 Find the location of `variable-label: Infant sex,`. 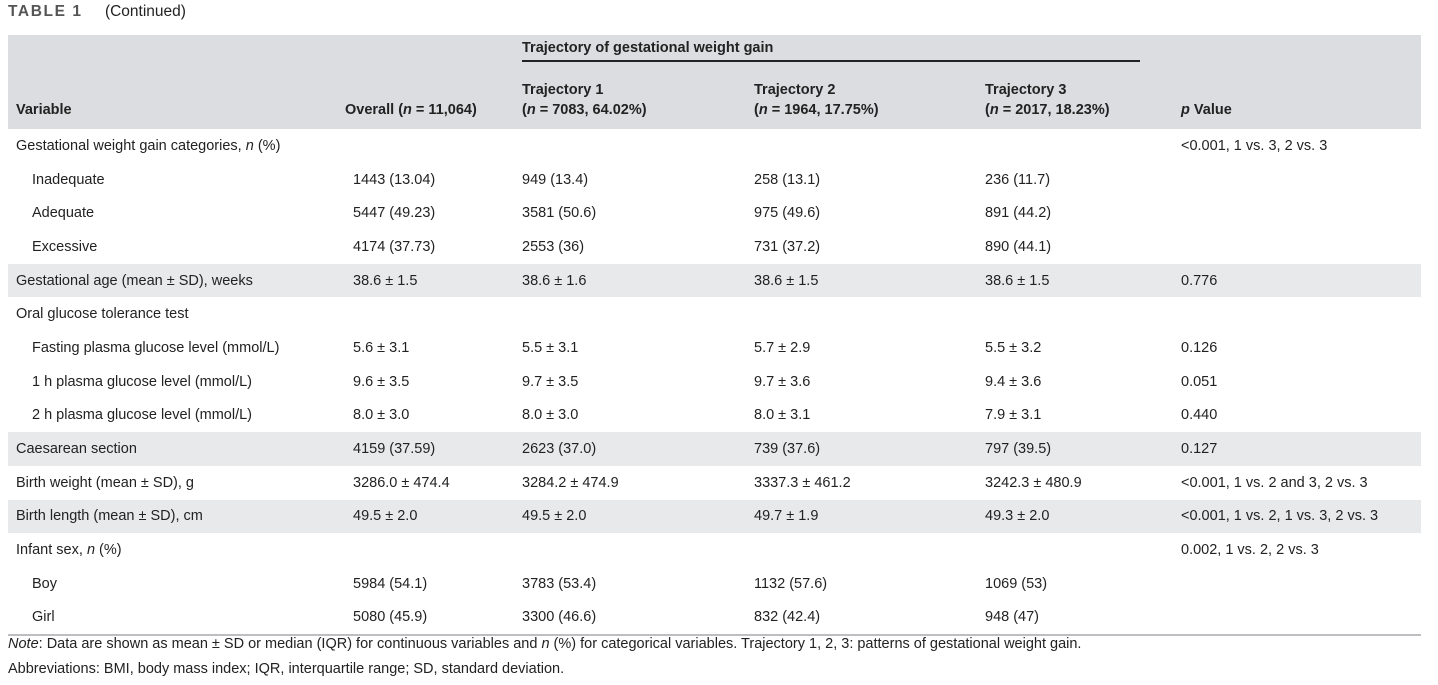

variable-label: Infant sex, is located at coordinates (51, 550).